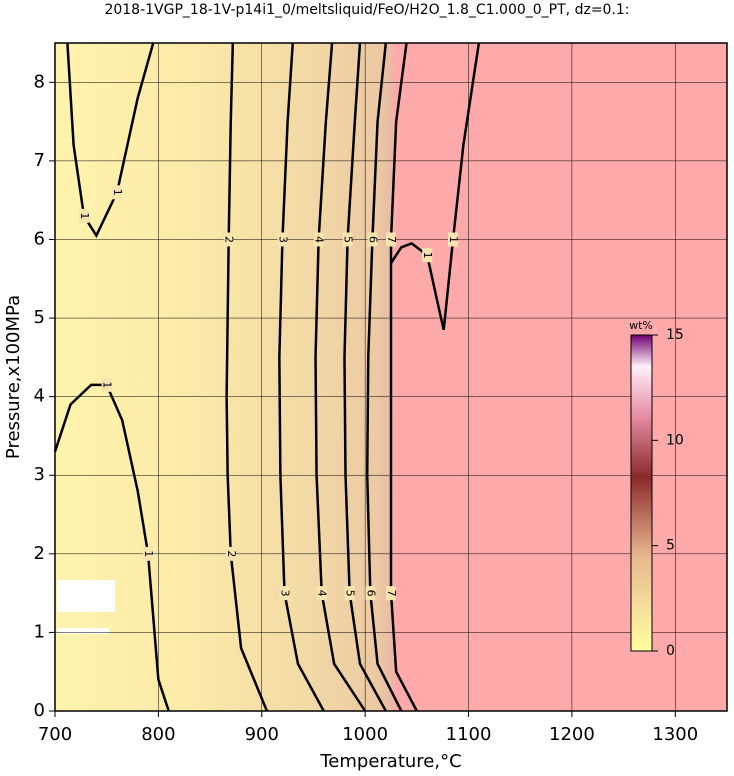  I want to click on colorbar-tick-label: 15, so click(675, 335).